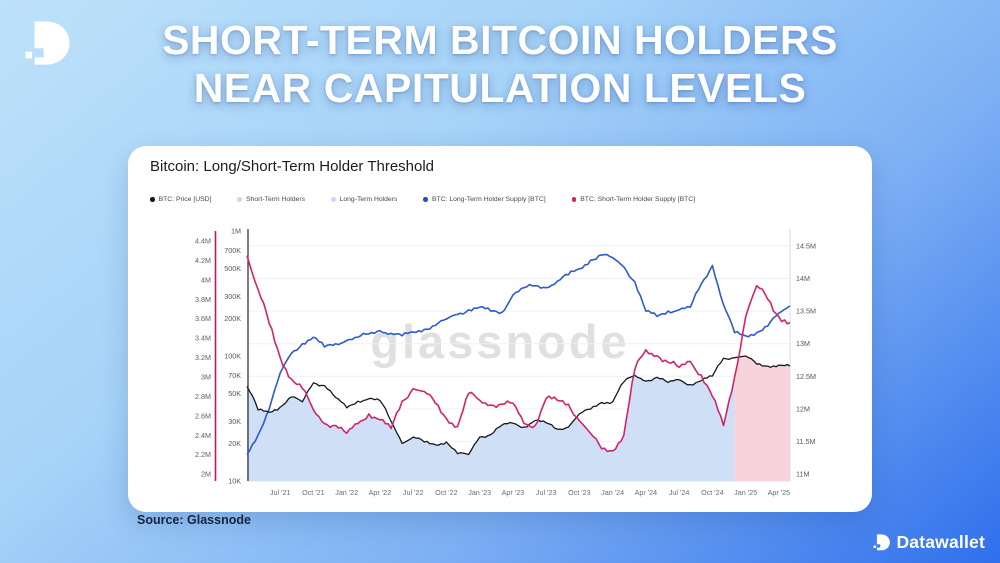 Image resolution: width=1000 pixels, height=563 pixels. Describe the element at coordinates (646, 492) in the screenshot. I see `x-axis-tick: Apr '24` at that location.